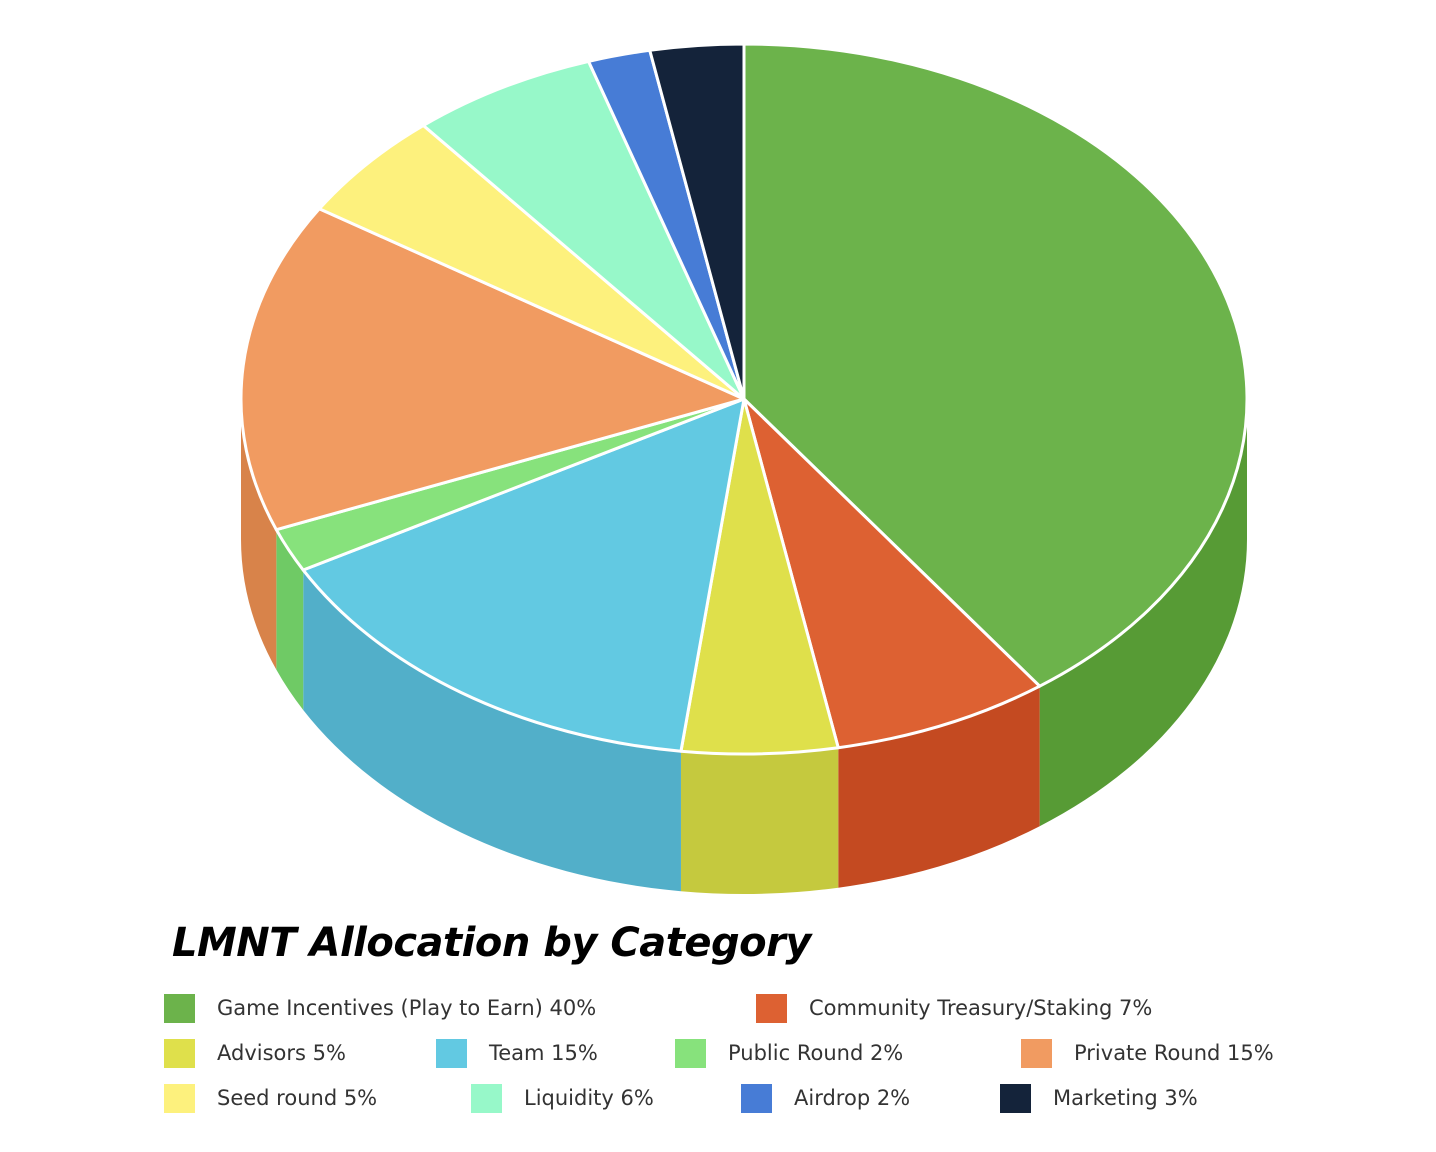 The image size is (1436, 1152). I want to click on legend-label: Public Round 2%, so click(816, 1053).